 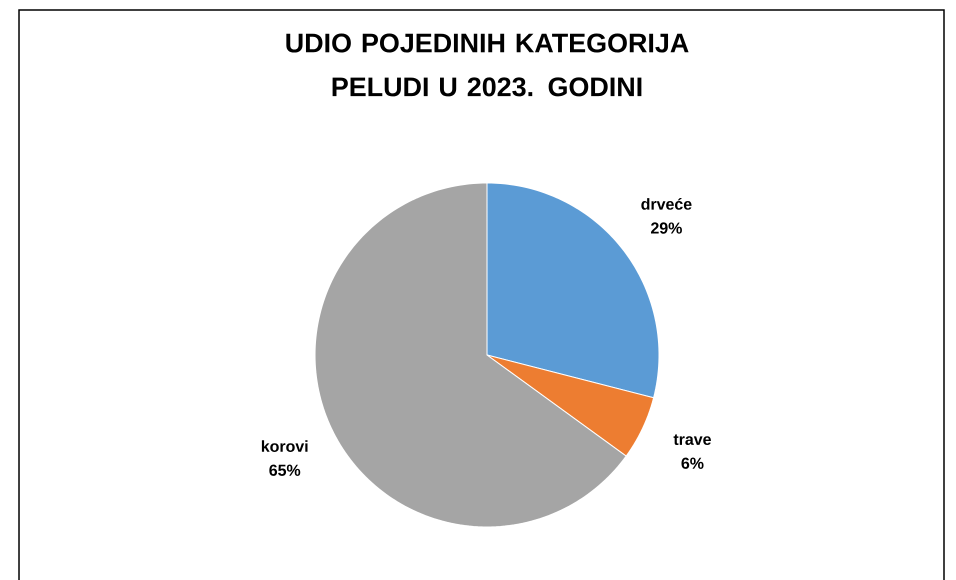 I want to click on slice-label: drveće, so click(x=666, y=204).